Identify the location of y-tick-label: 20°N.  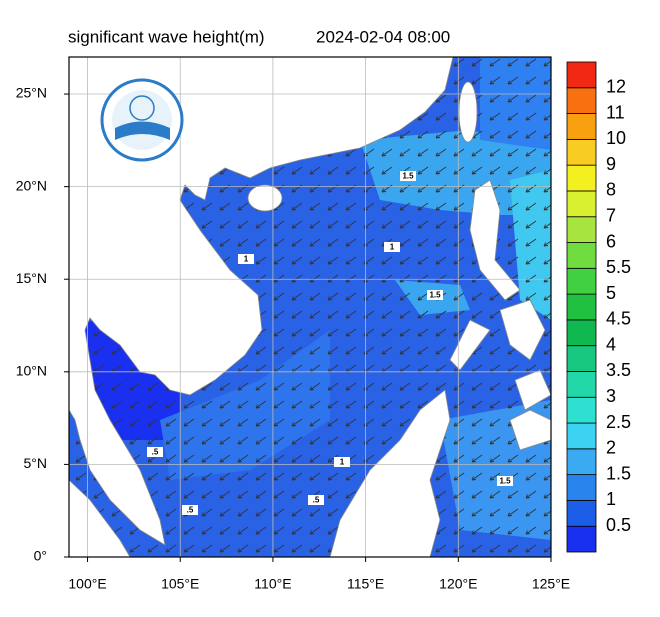
(31, 185).